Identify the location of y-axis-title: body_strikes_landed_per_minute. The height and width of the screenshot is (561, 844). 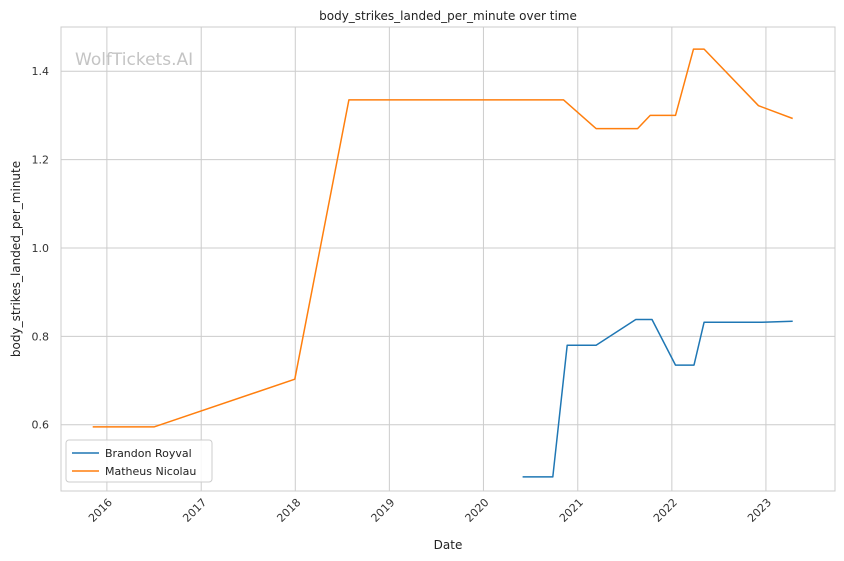
(16, 259).